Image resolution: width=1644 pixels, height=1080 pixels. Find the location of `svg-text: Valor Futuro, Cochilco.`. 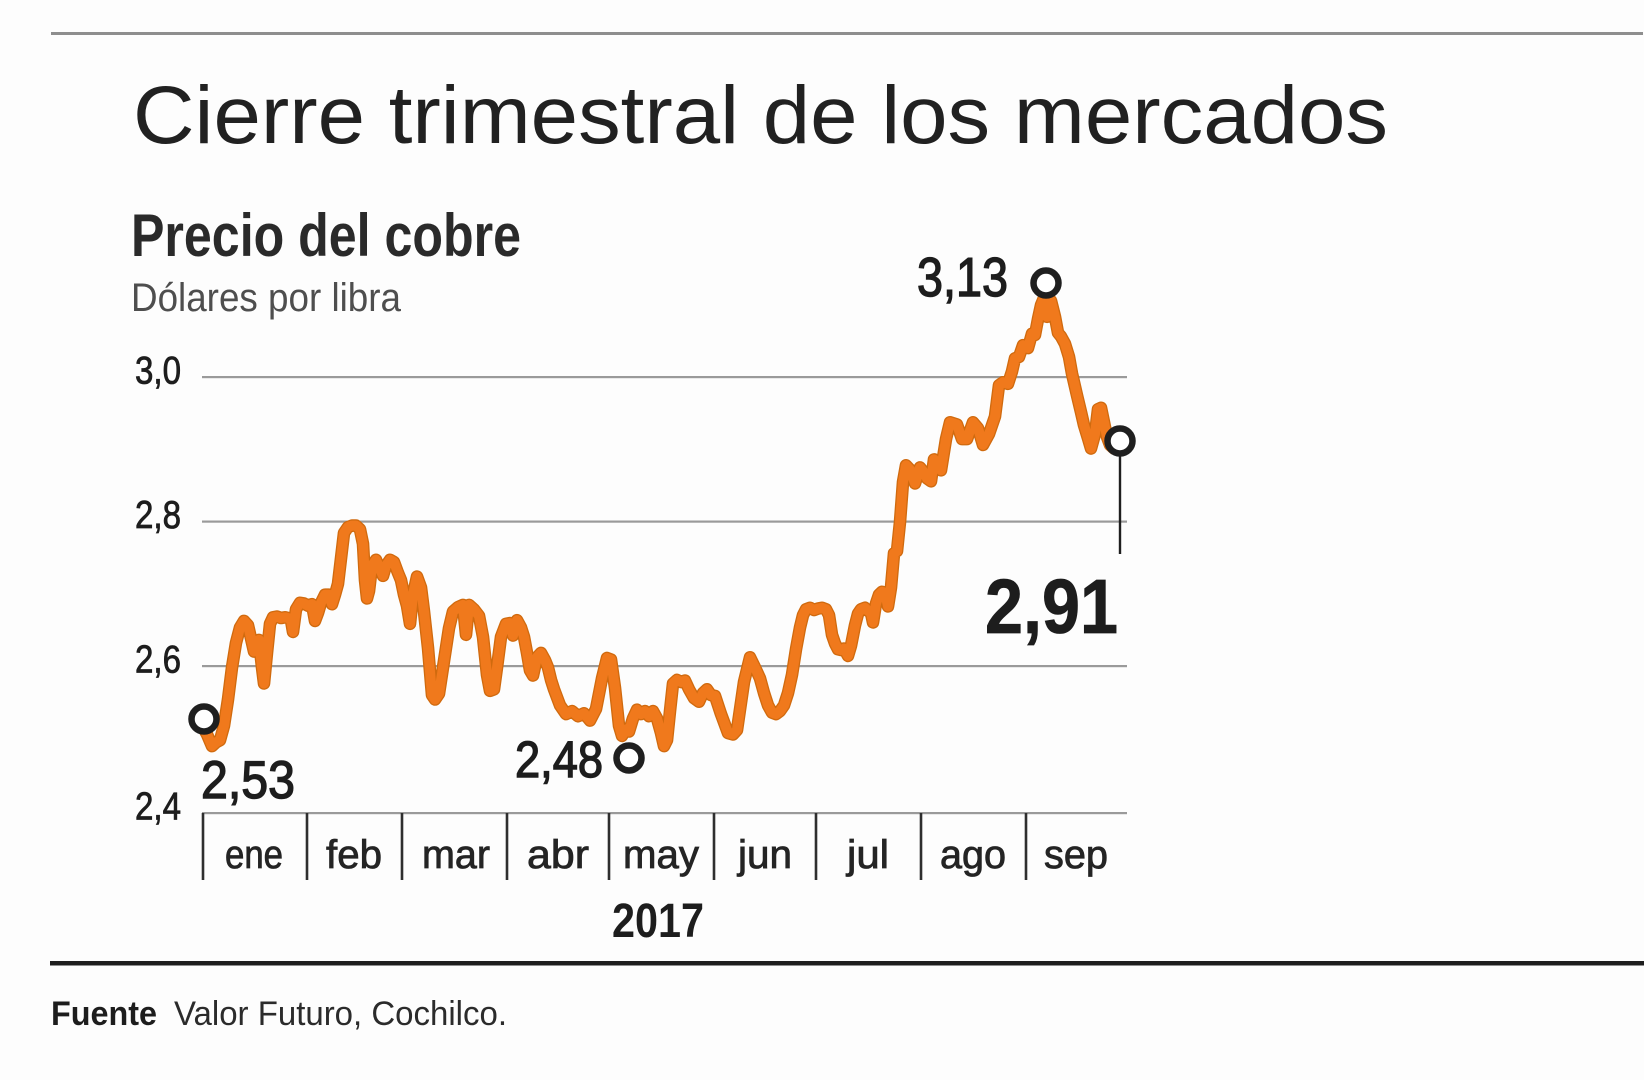

svg-text: Valor Futuro, Cochilco. is located at coordinates (340, 1014).